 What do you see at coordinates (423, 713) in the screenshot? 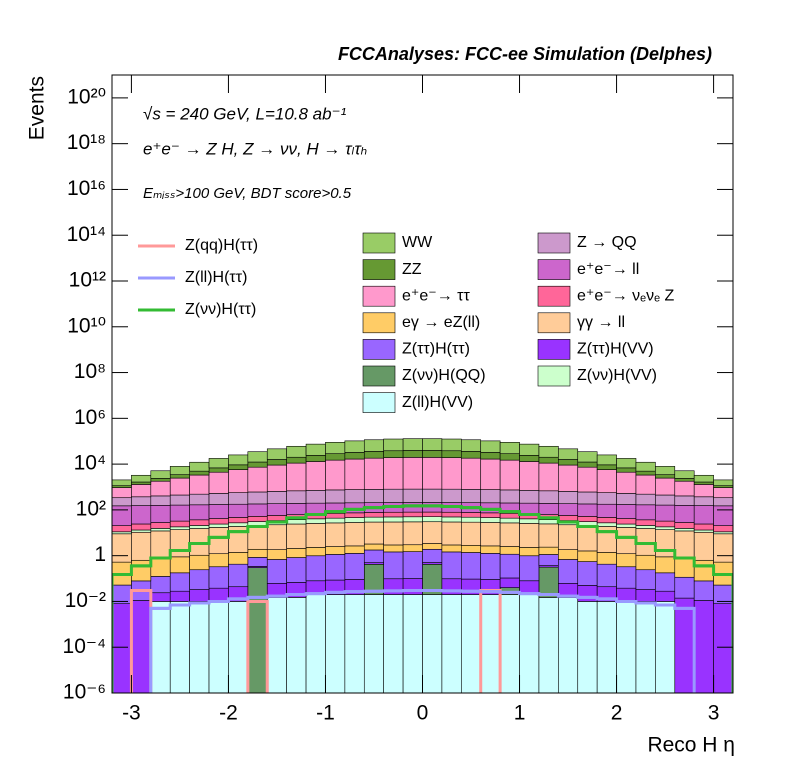
I see `x-tick-label: 0` at bounding box center [423, 713].